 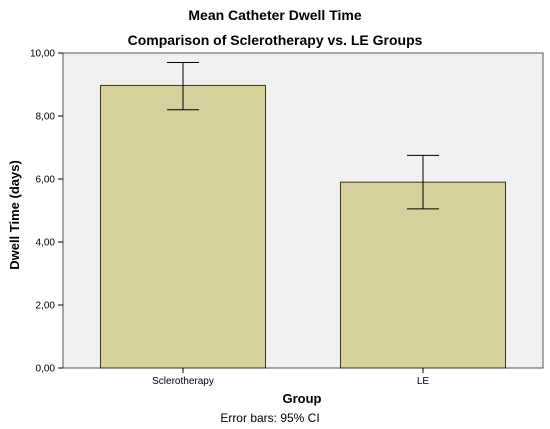 I want to click on chart-title: Mean Catheter Dwell Time, so click(x=274, y=15).